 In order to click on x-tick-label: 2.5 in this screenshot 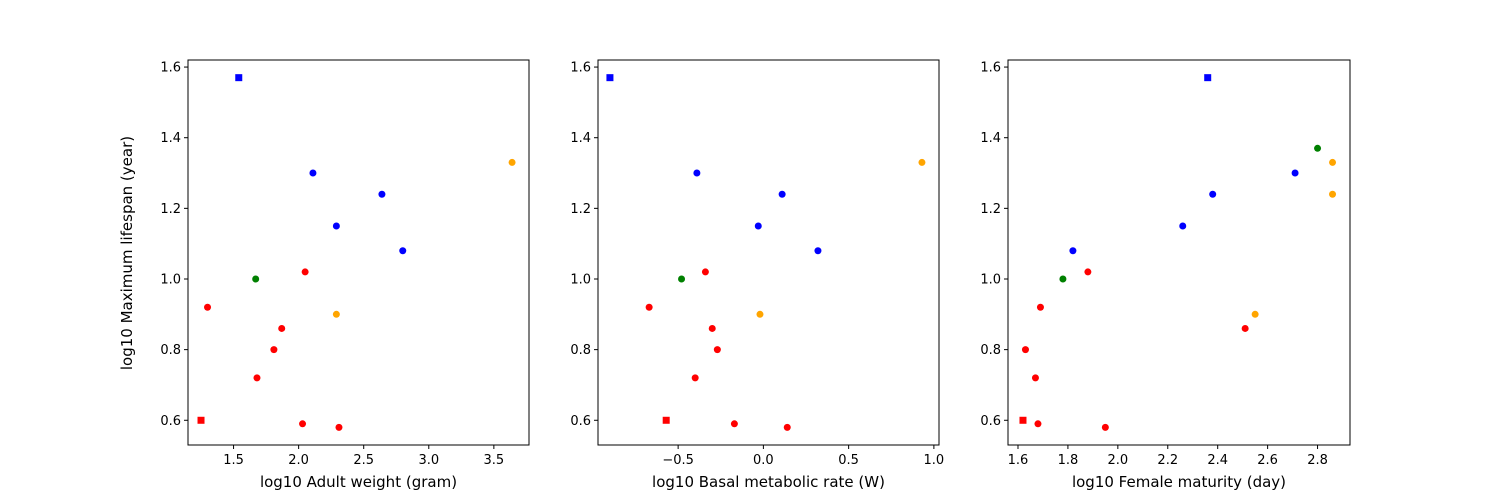, I will do `click(363, 460)`.